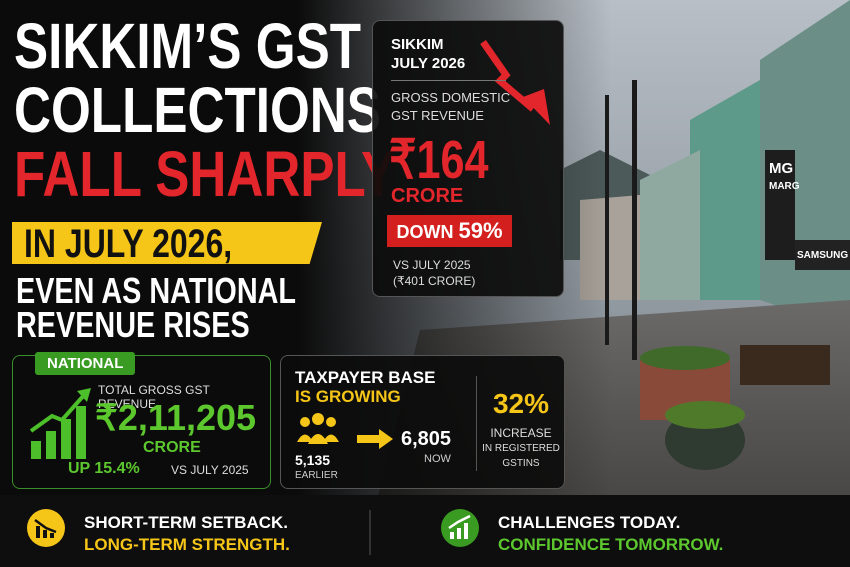 Image resolution: width=850 pixels, height=567 pixels. What do you see at coordinates (128, 244) in the screenshot?
I see `headline-highlight: IN JULY 2026,` at bounding box center [128, 244].